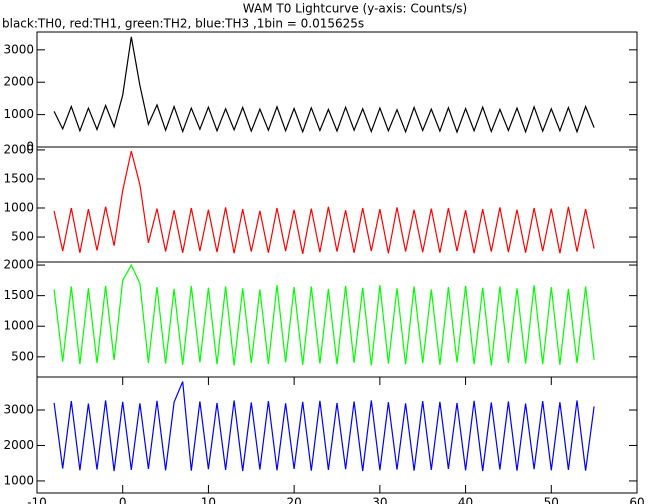  I want to click on x-tick-label: -10, so click(37, 500).